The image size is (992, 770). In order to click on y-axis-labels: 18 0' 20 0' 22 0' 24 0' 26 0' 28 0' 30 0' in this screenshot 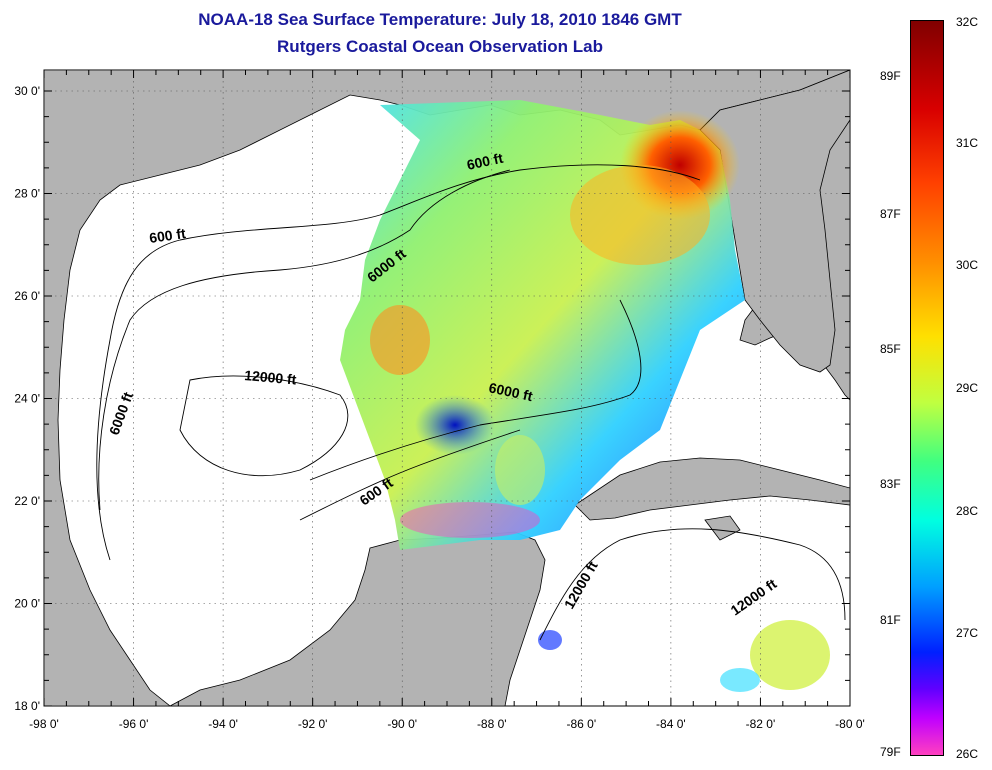, I will do `click(27, 398)`.